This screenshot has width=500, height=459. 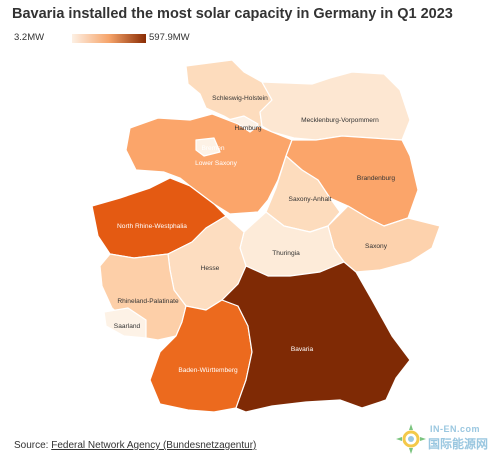 What do you see at coordinates (247, 128) in the screenshot?
I see `label-hamburg: Hamburg` at bounding box center [247, 128].